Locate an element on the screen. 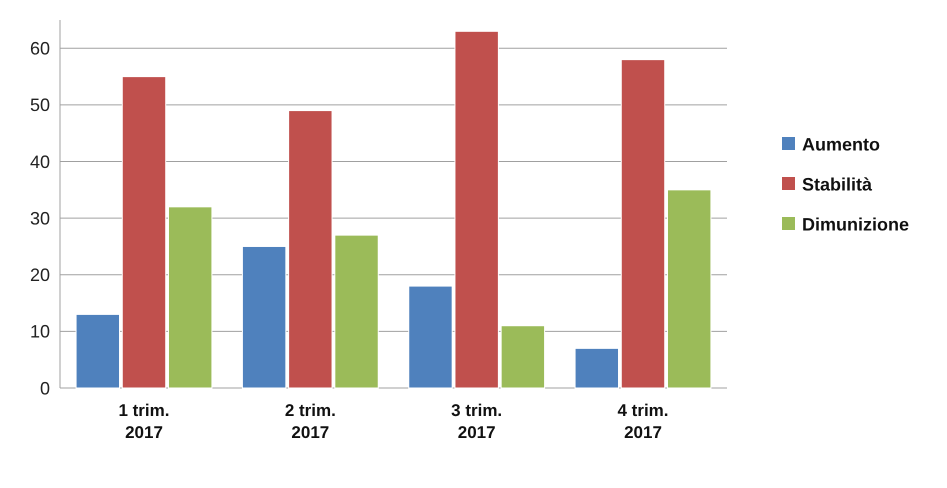 This screenshot has height=488, width=947. y-tick-label: 10 is located at coordinates (40, 332).